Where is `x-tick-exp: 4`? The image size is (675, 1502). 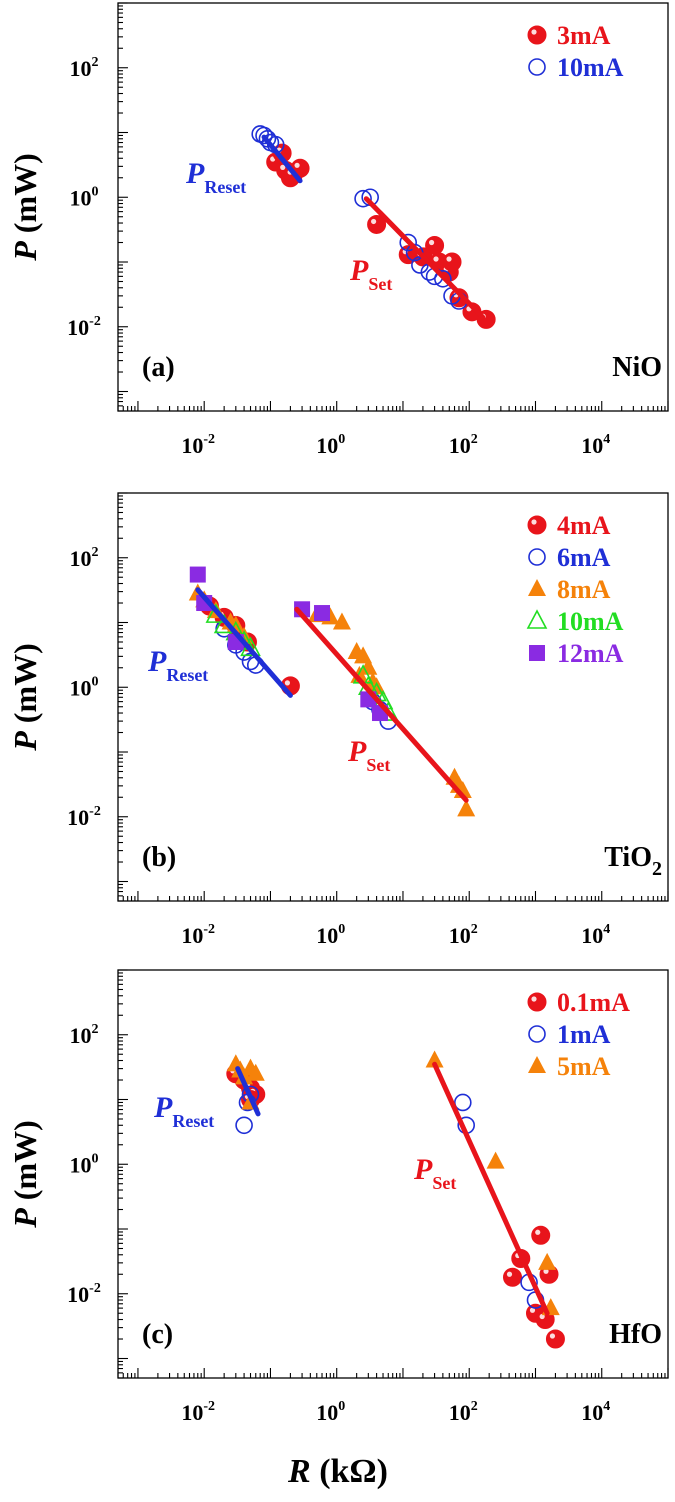 x-tick-exp: 4 is located at coordinates (606, 439).